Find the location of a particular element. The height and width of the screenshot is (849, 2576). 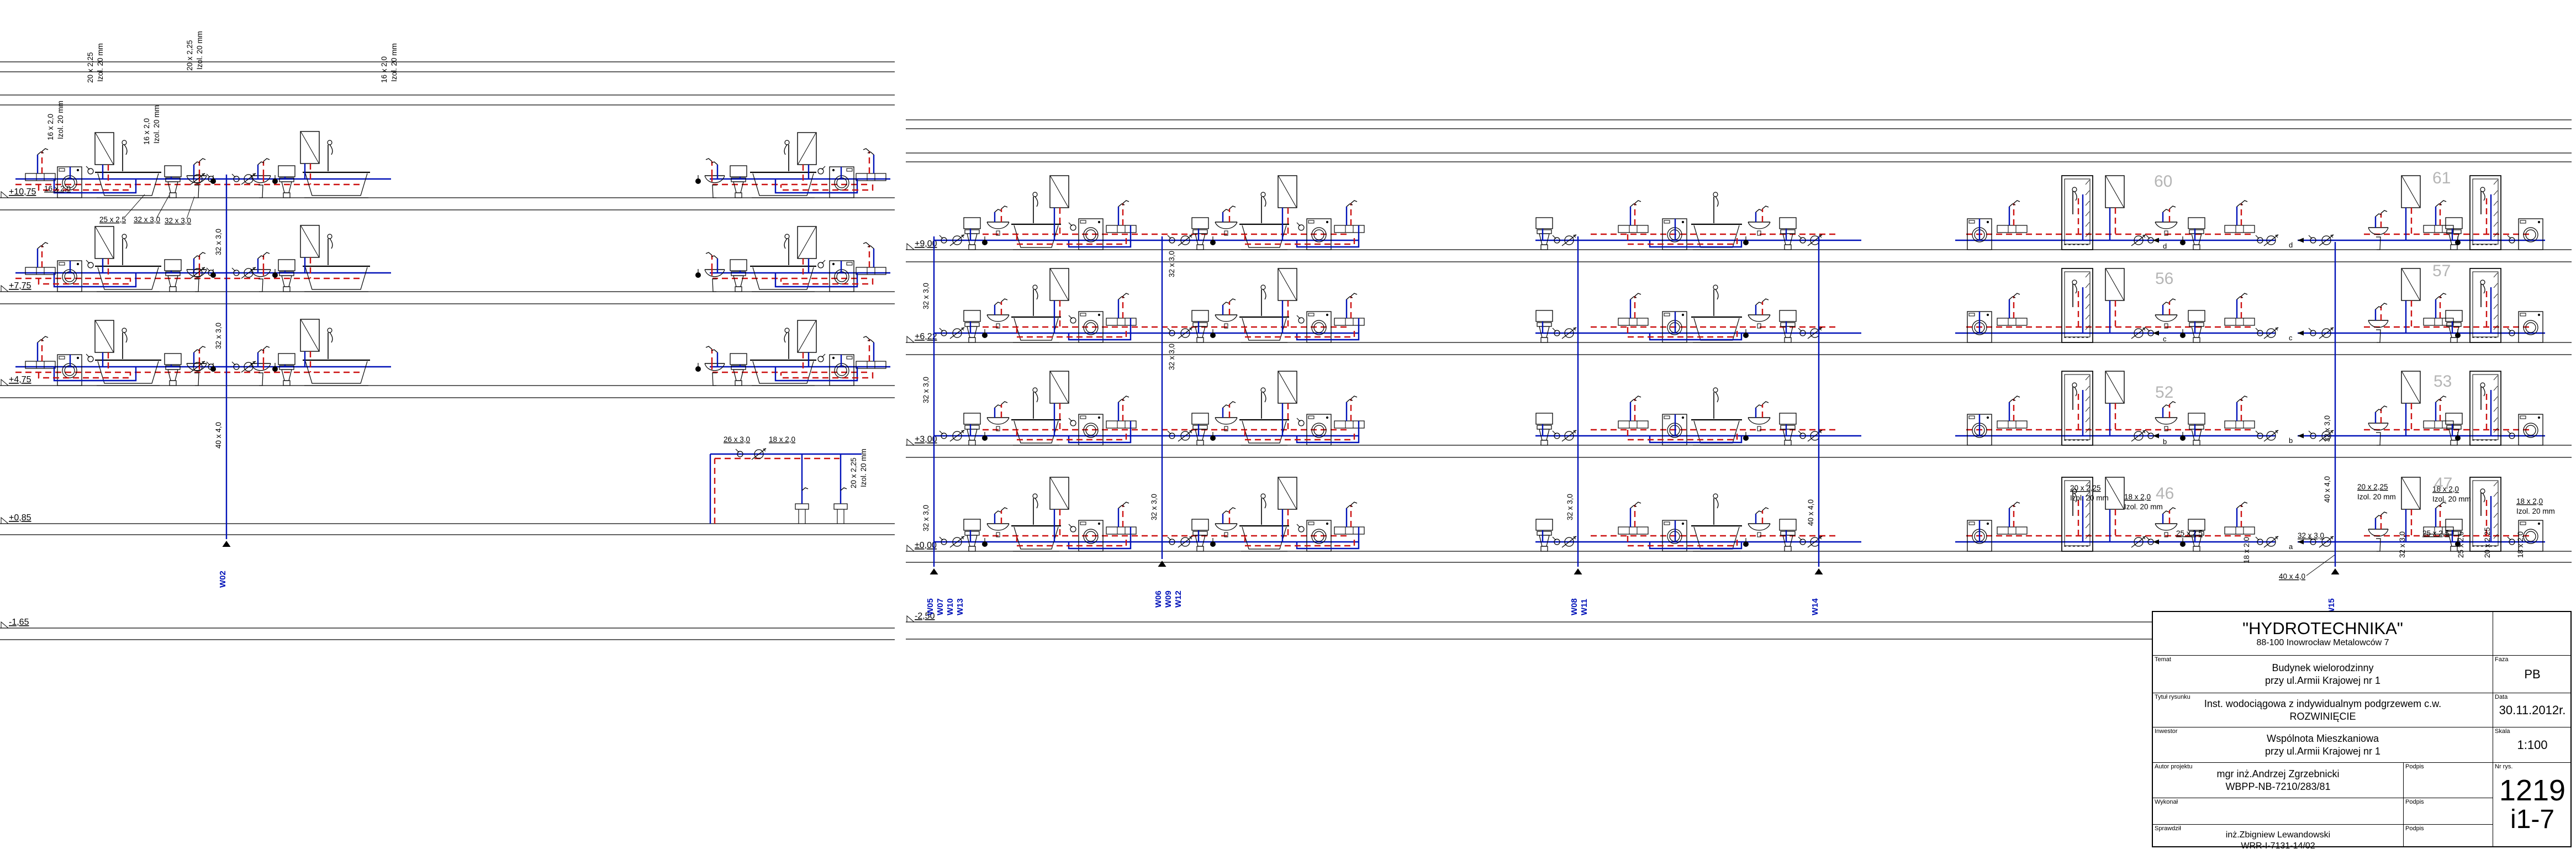

dim-label: 40 x 4,0 is located at coordinates (2292, 576).